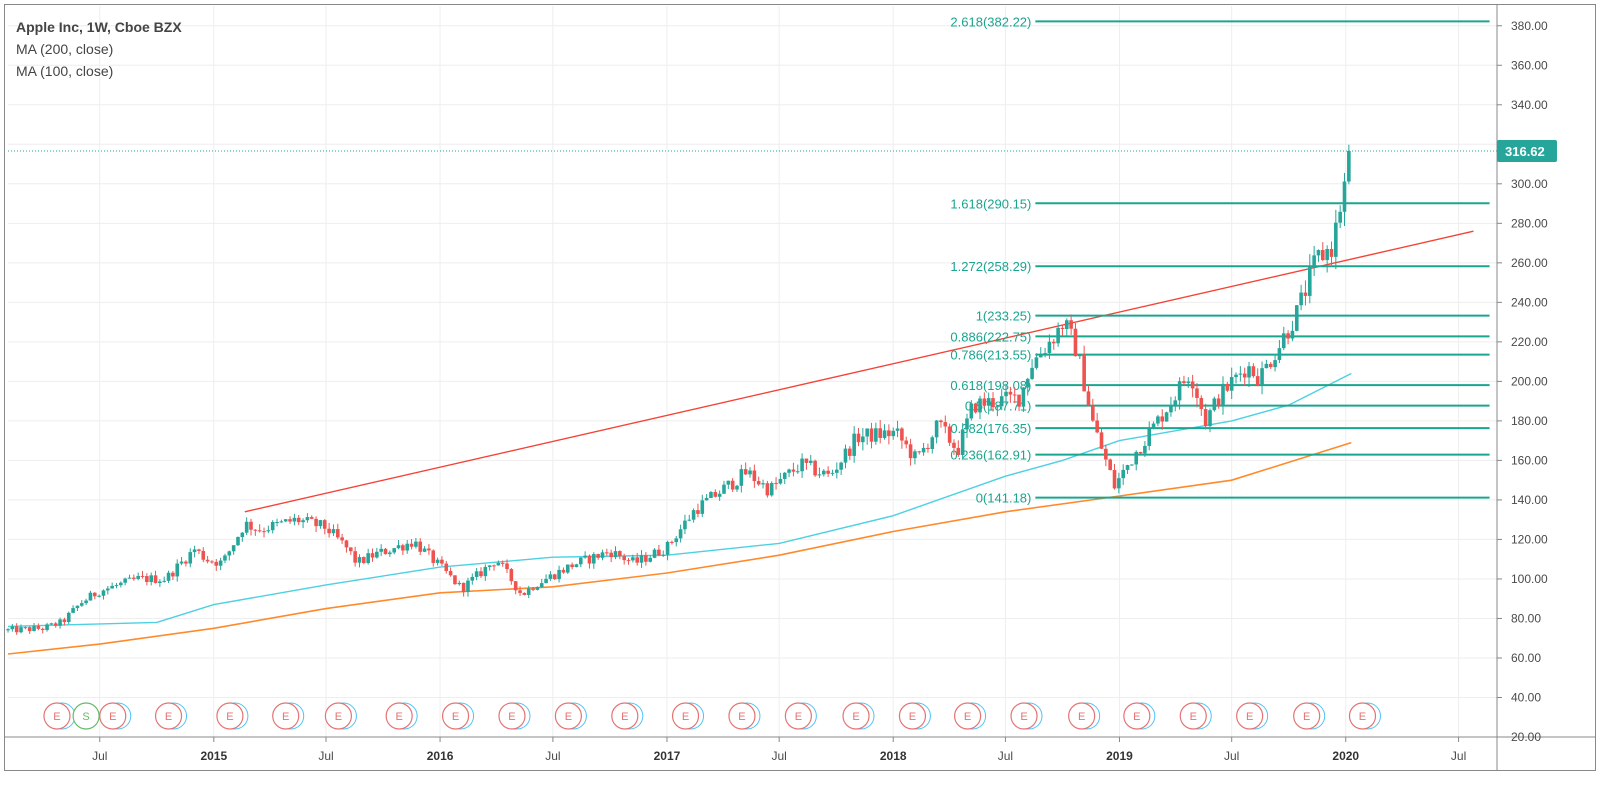 The height and width of the screenshot is (793, 1600). I want to click on price-tick-label: 200.00, so click(1529, 381).